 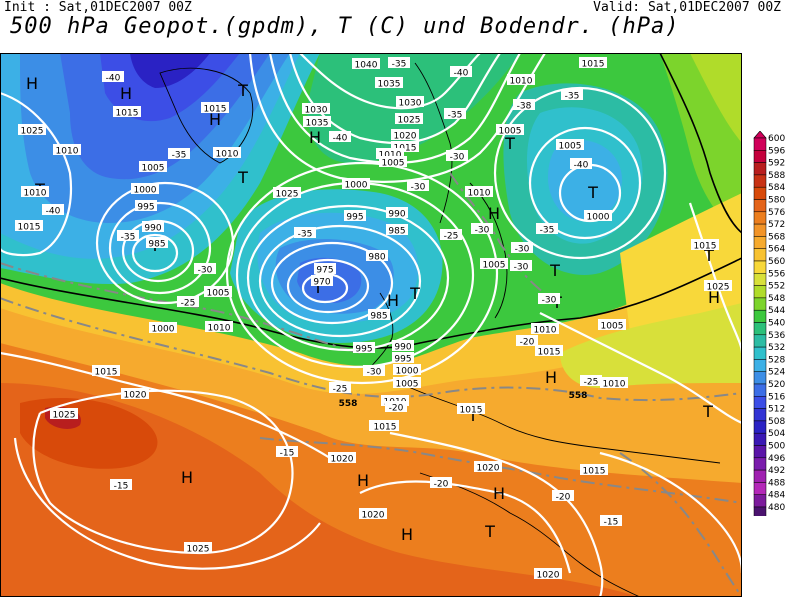 I want to click on color-scale-bars, so click(x=760, y=323).